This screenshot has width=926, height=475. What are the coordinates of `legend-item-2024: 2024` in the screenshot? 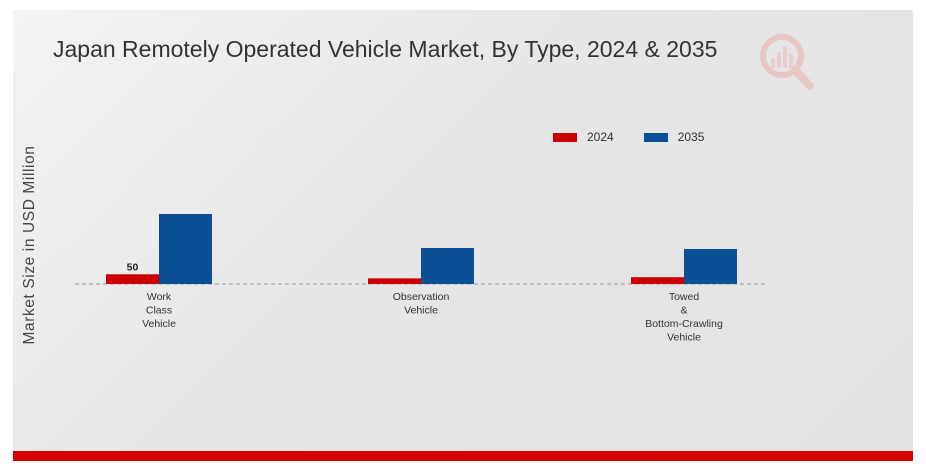 It's located at (583, 137).